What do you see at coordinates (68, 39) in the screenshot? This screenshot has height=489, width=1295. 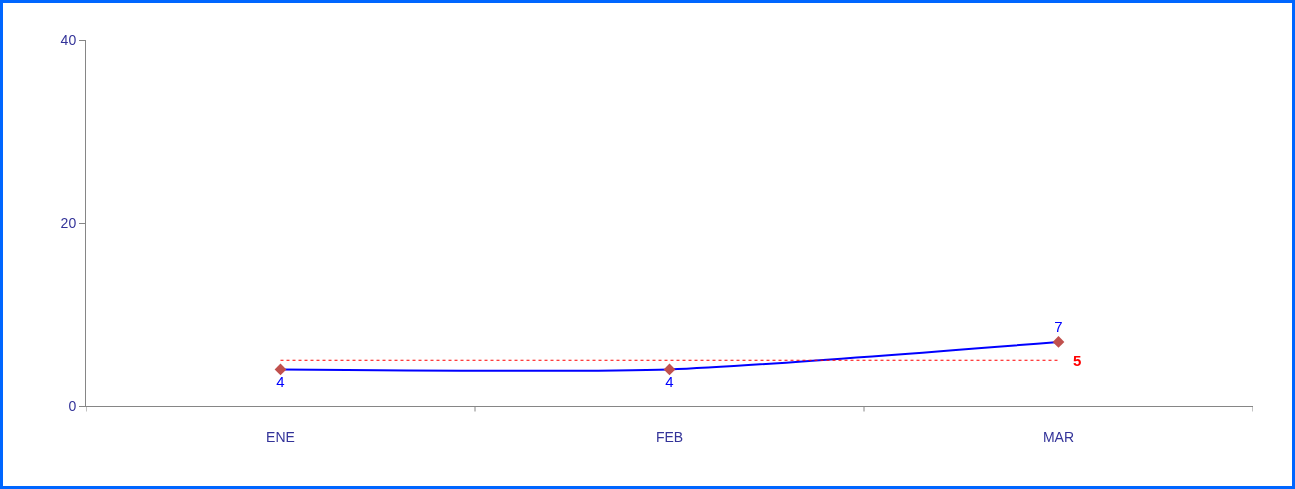 I see `y-tick-label: 40` at bounding box center [68, 39].